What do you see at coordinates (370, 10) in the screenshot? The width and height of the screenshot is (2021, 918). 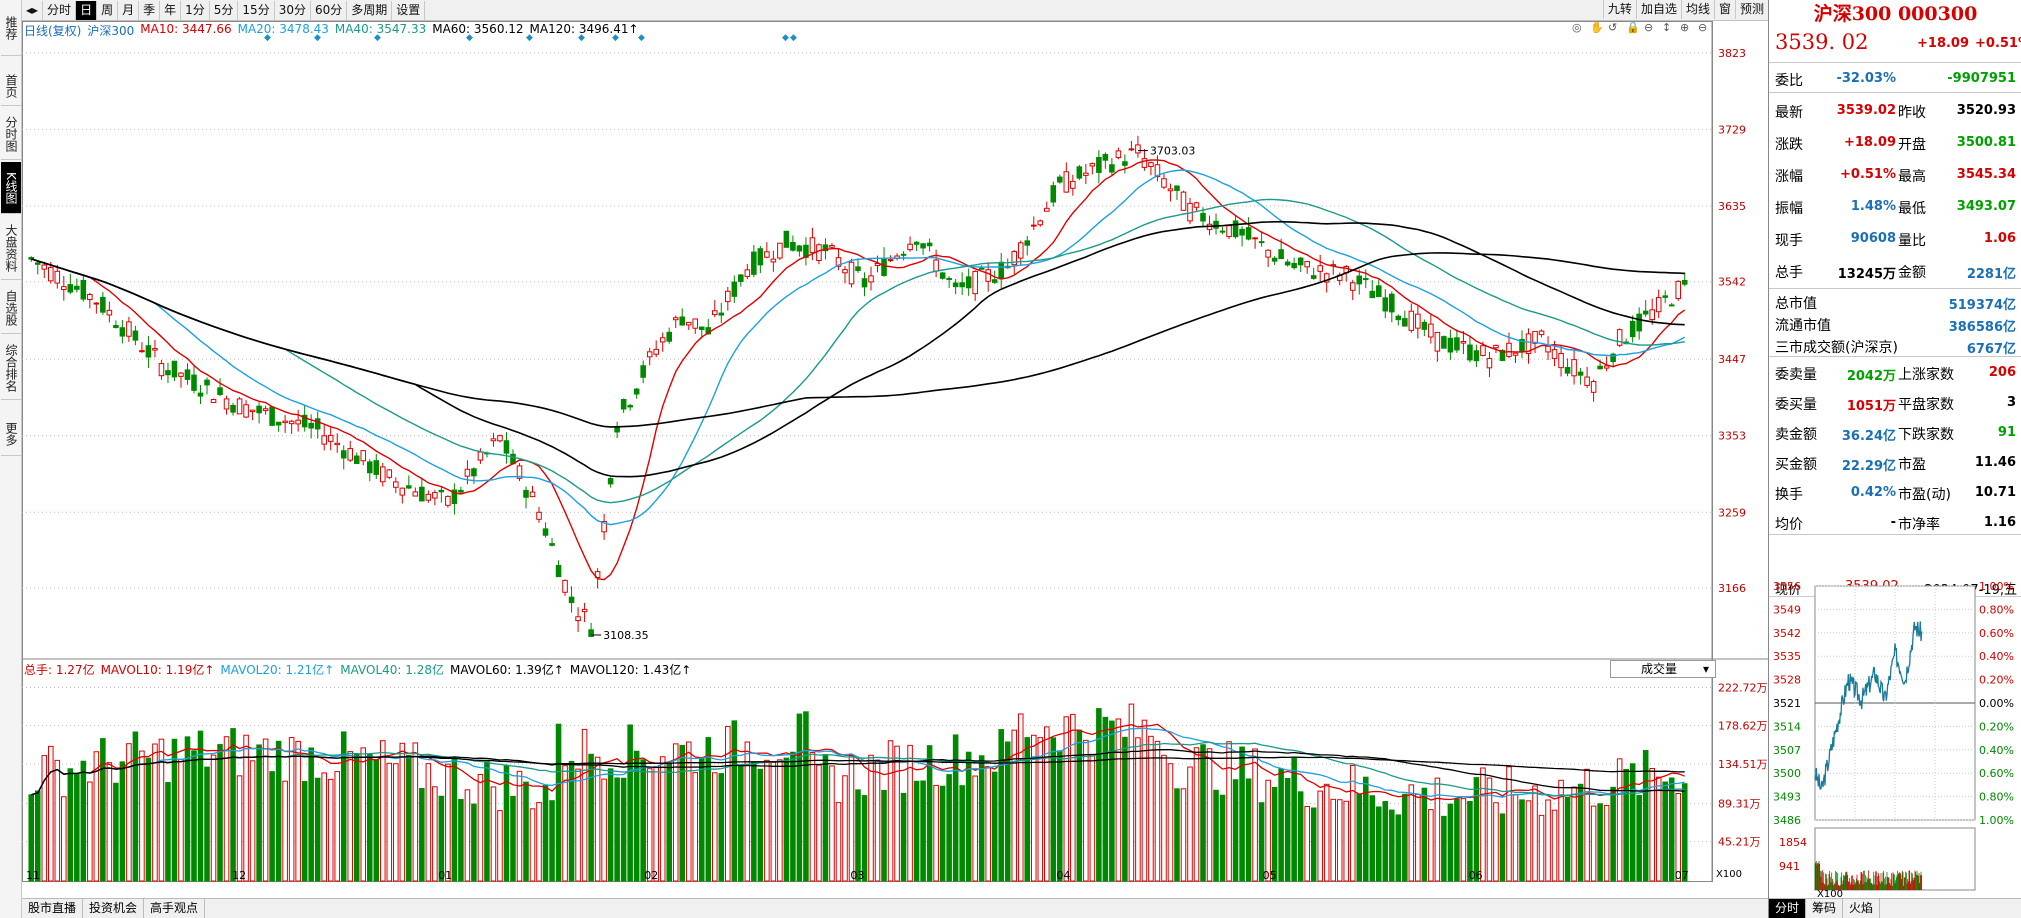 I see `period-tab-11: 多周期` at bounding box center [370, 10].